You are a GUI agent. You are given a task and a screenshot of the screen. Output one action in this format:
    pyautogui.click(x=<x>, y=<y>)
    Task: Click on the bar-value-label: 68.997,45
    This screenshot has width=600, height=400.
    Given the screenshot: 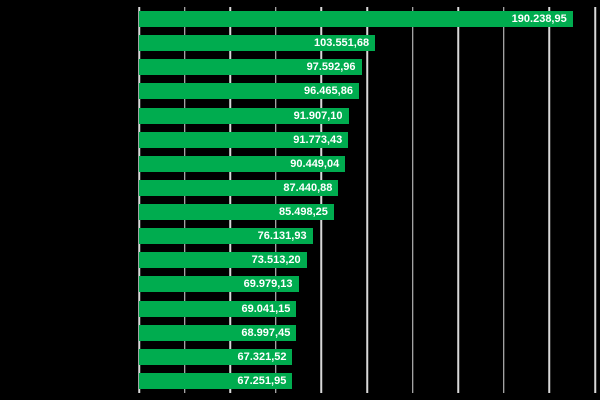 What is the action you would take?
    pyautogui.click(x=266, y=332)
    